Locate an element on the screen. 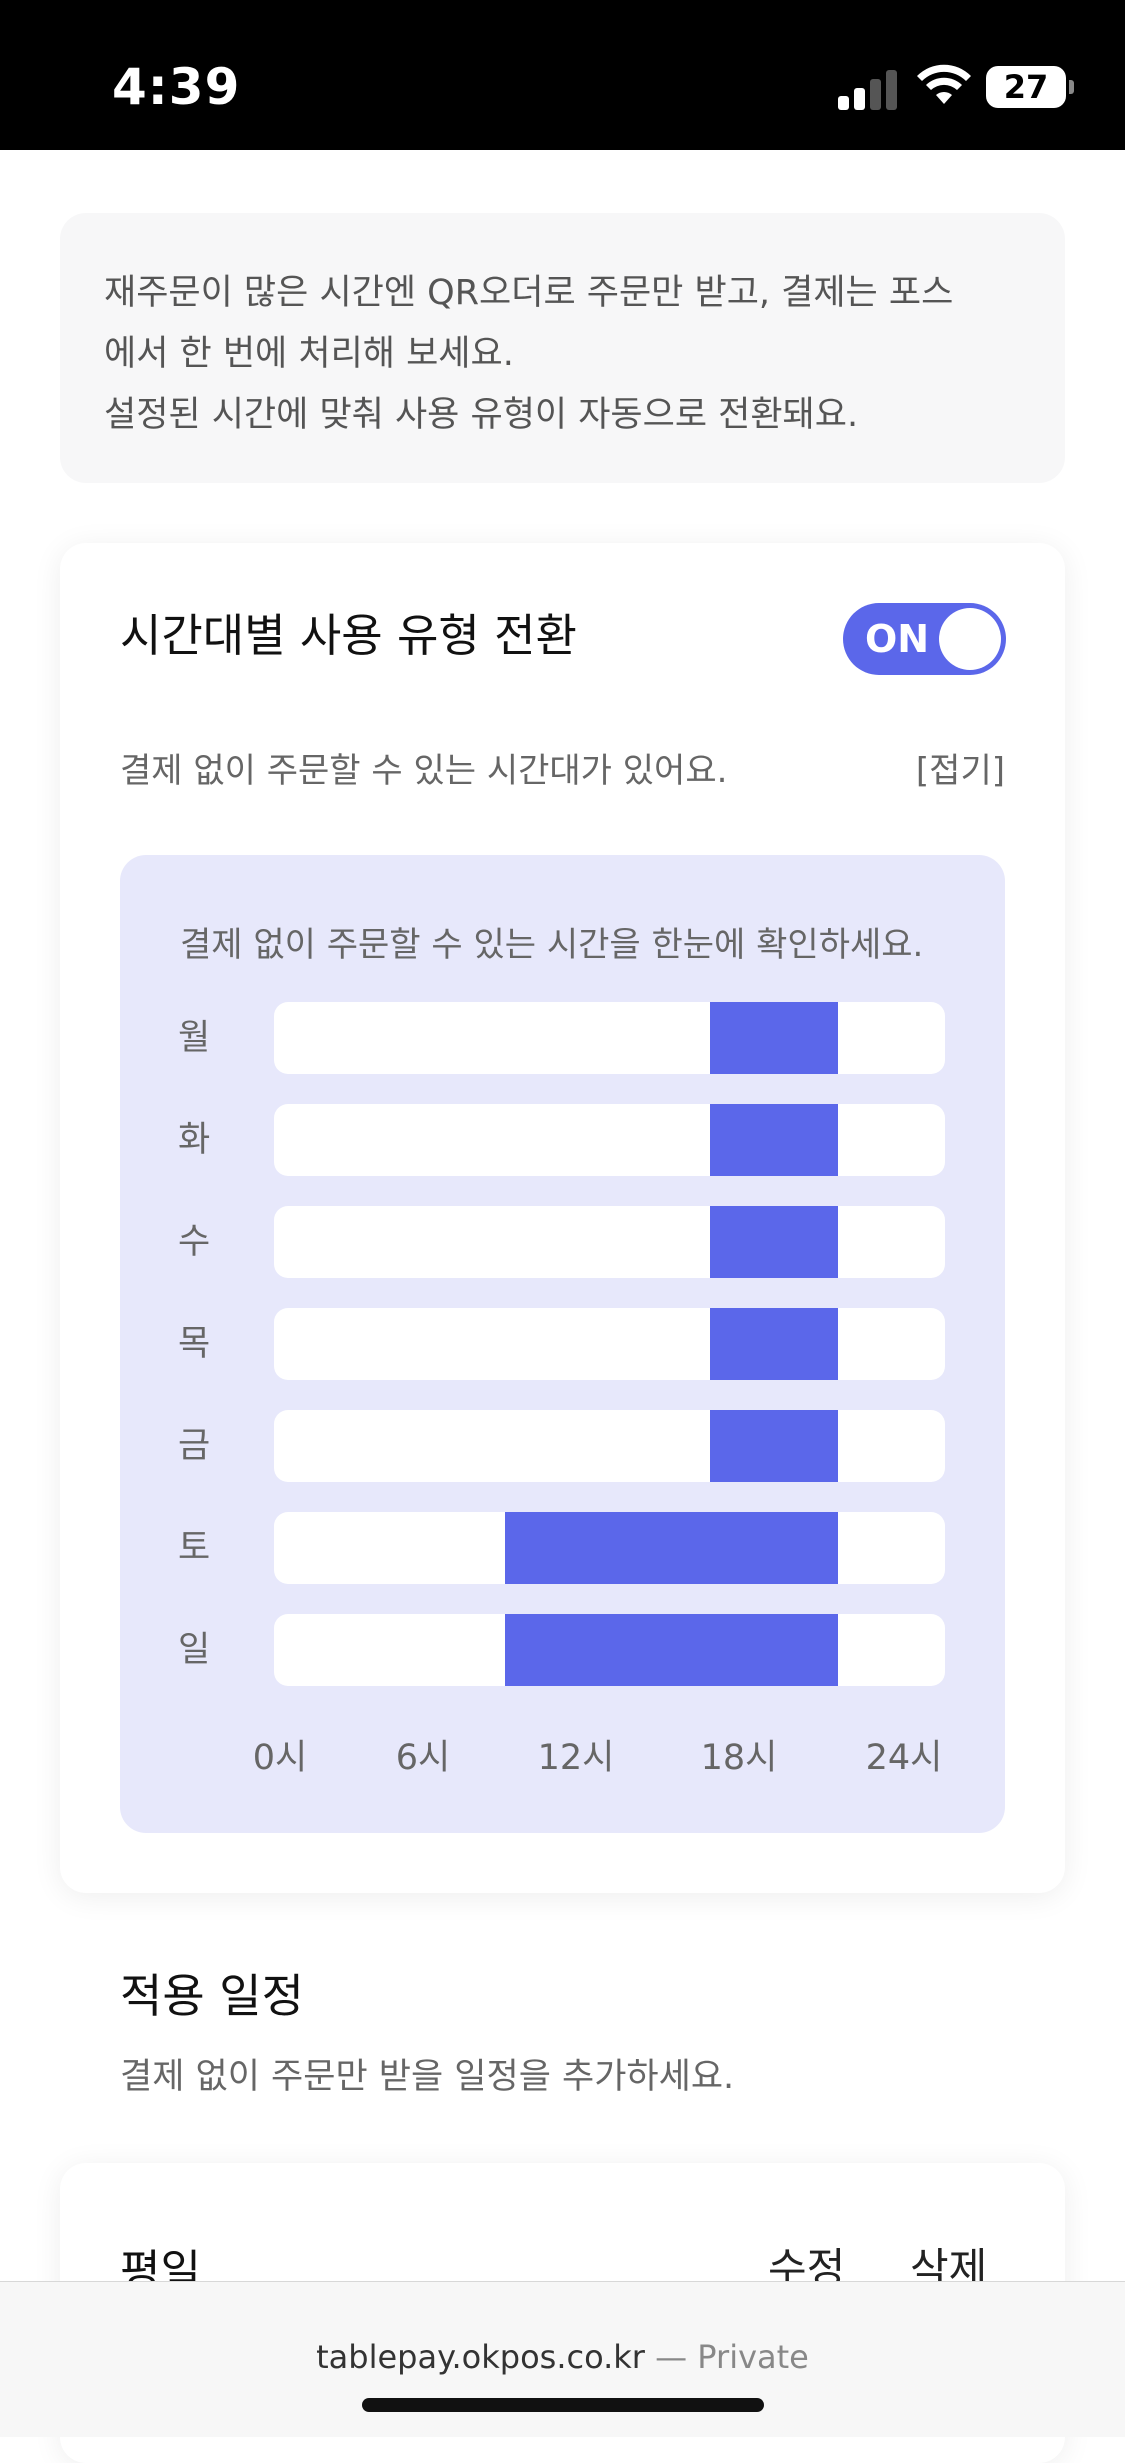 The height and width of the screenshot is (2463, 1125). x-tick-label: 24시 is located at coordinates (904, 1758).